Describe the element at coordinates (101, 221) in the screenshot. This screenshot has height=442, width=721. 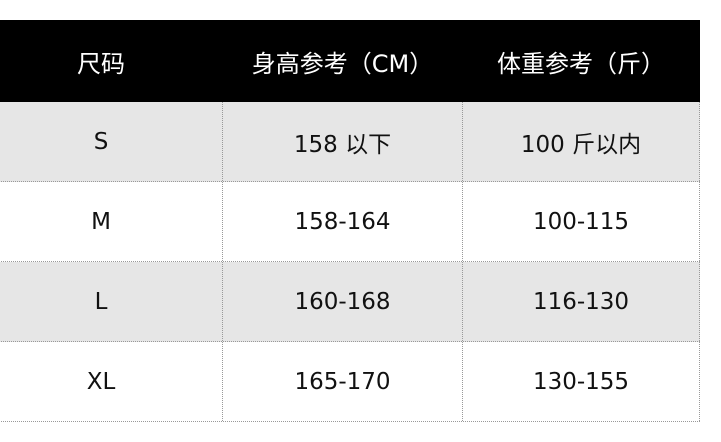
I see `table-cell: M` at that location.